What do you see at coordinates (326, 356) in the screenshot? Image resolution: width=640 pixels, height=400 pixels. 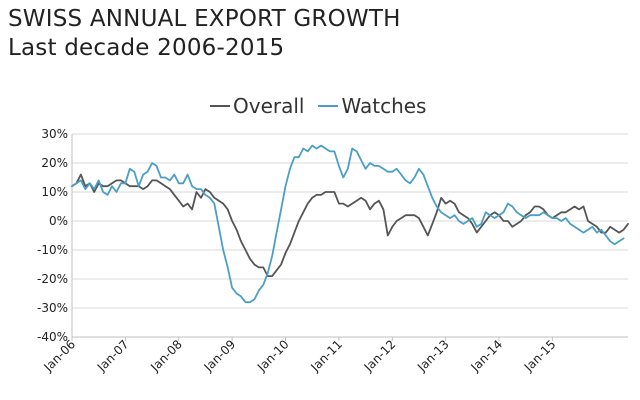 I see `x-tick-label: Jan-11` at bounding box center [326, 356].